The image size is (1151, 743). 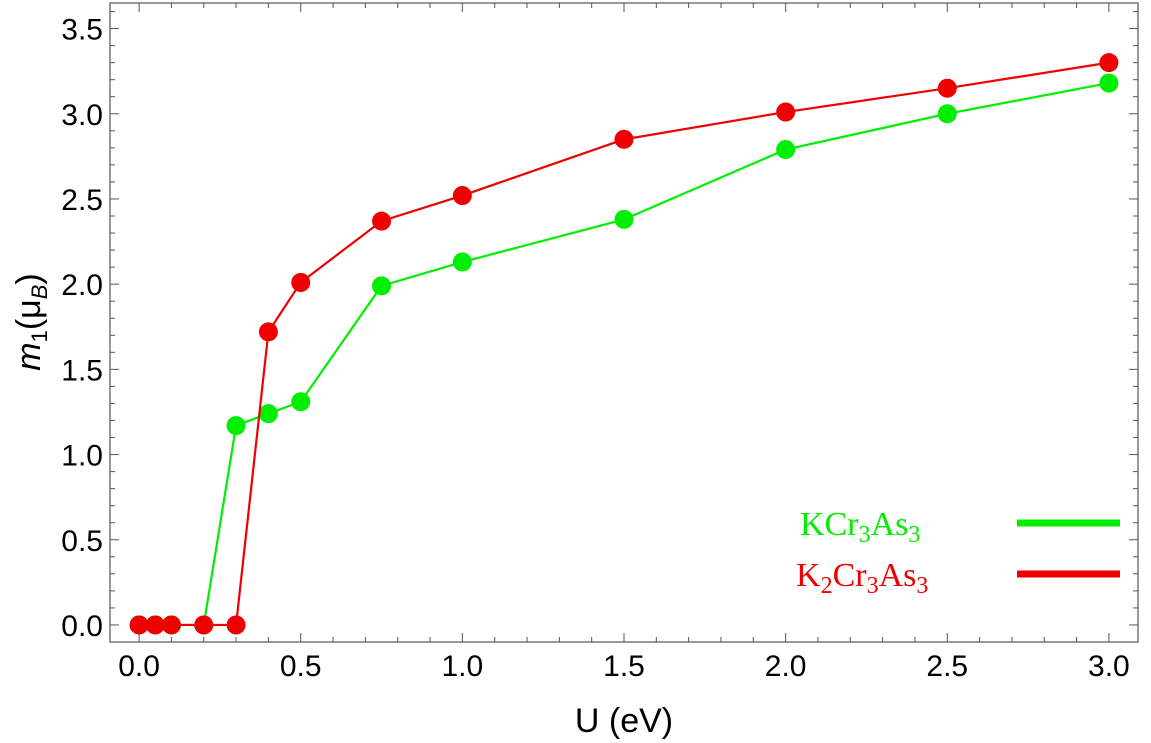 What do you see at coordinates (865, 535) in the screenshot?
I see `legend-kcr3as3-part-2: 3` at bounding box center [865, 535].